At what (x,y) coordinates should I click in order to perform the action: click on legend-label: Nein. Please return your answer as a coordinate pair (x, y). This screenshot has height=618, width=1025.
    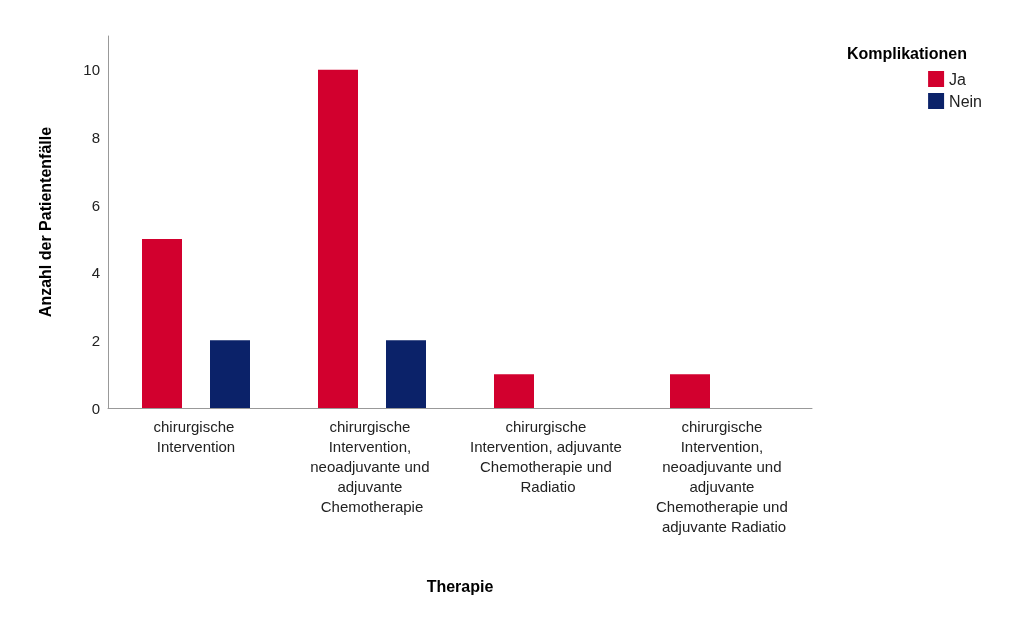
    Looking at the image, I should click on (965, 101).